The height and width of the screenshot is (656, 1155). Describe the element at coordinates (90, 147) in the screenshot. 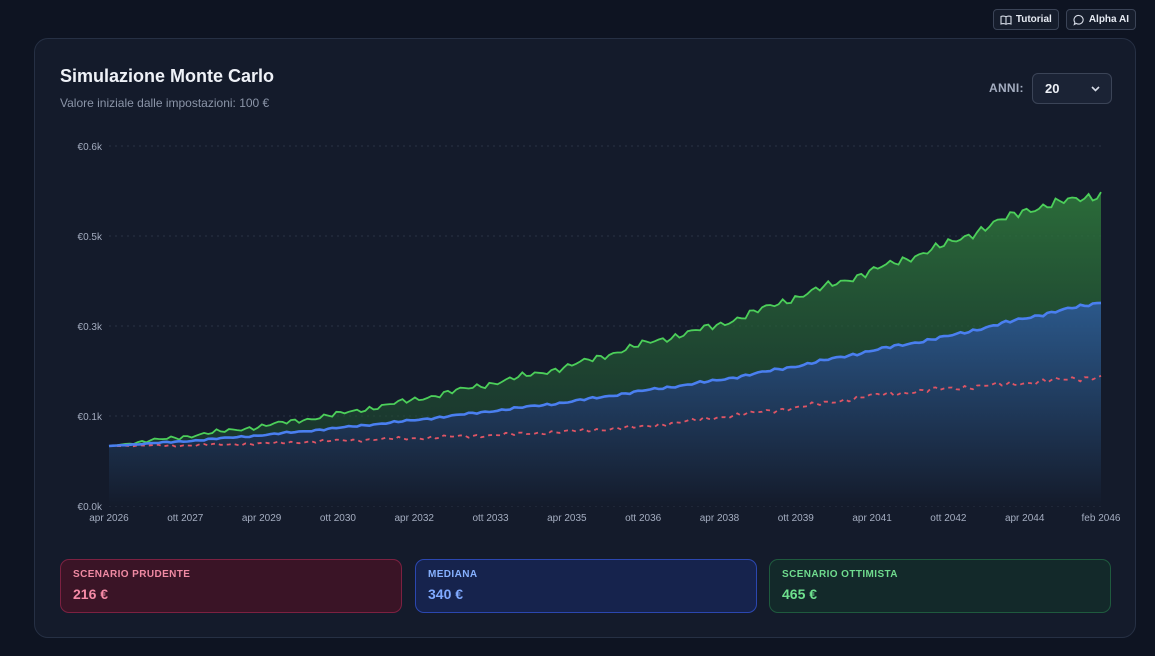

I see `y-tick-label: €0.6k` at that location.